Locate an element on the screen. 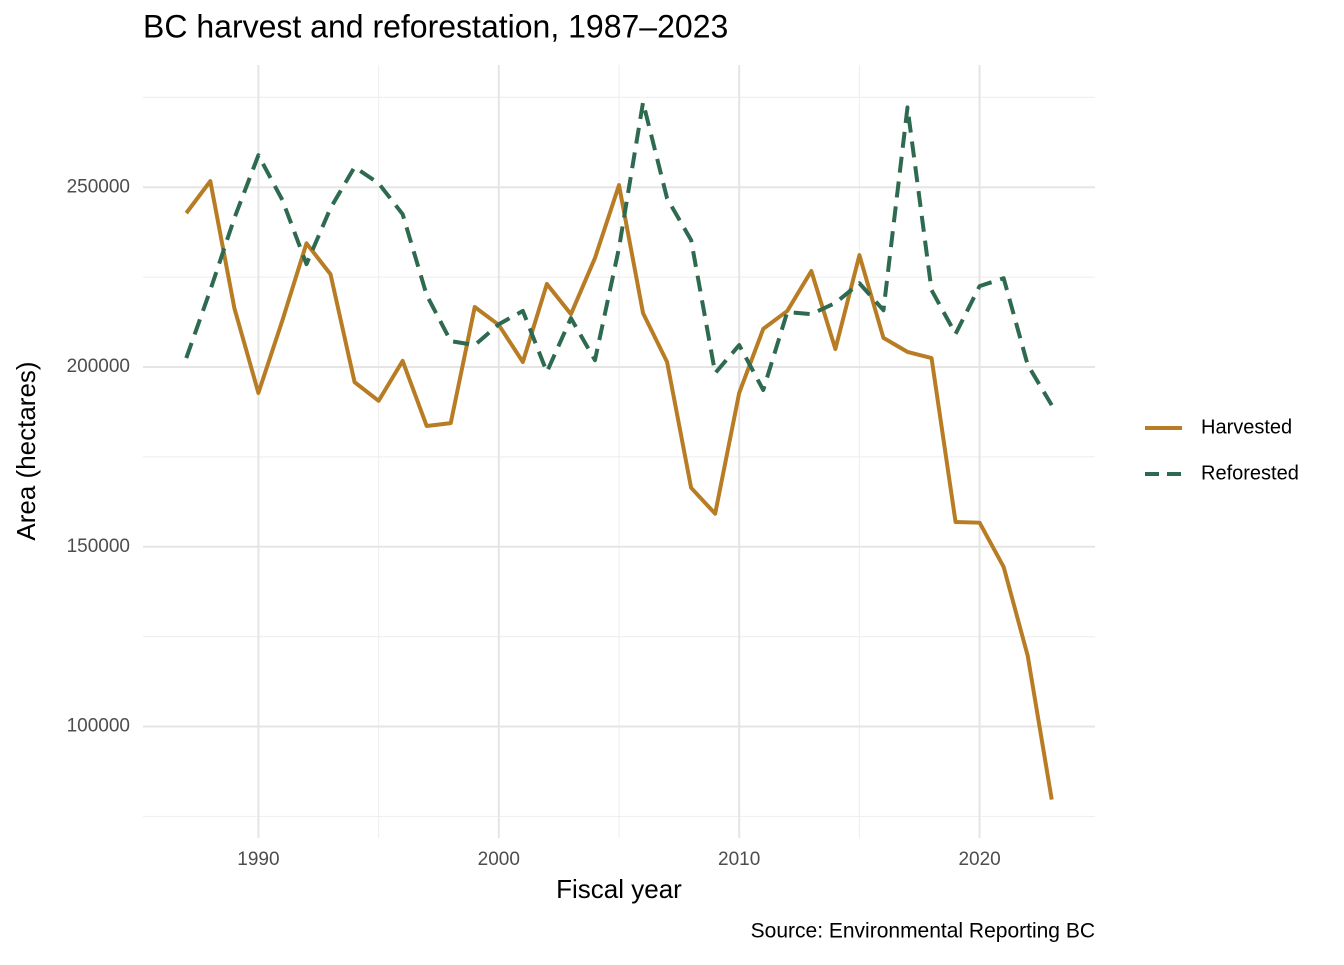 The image size is (1344, 965). x-tick-label: 1990 is located at coordinates (258, 859).